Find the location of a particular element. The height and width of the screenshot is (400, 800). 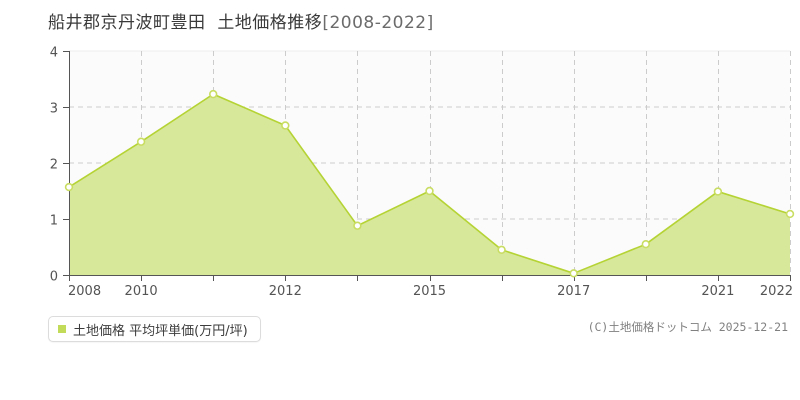

y-axis-tick-label: 2 is located at coordinates (54, 165).